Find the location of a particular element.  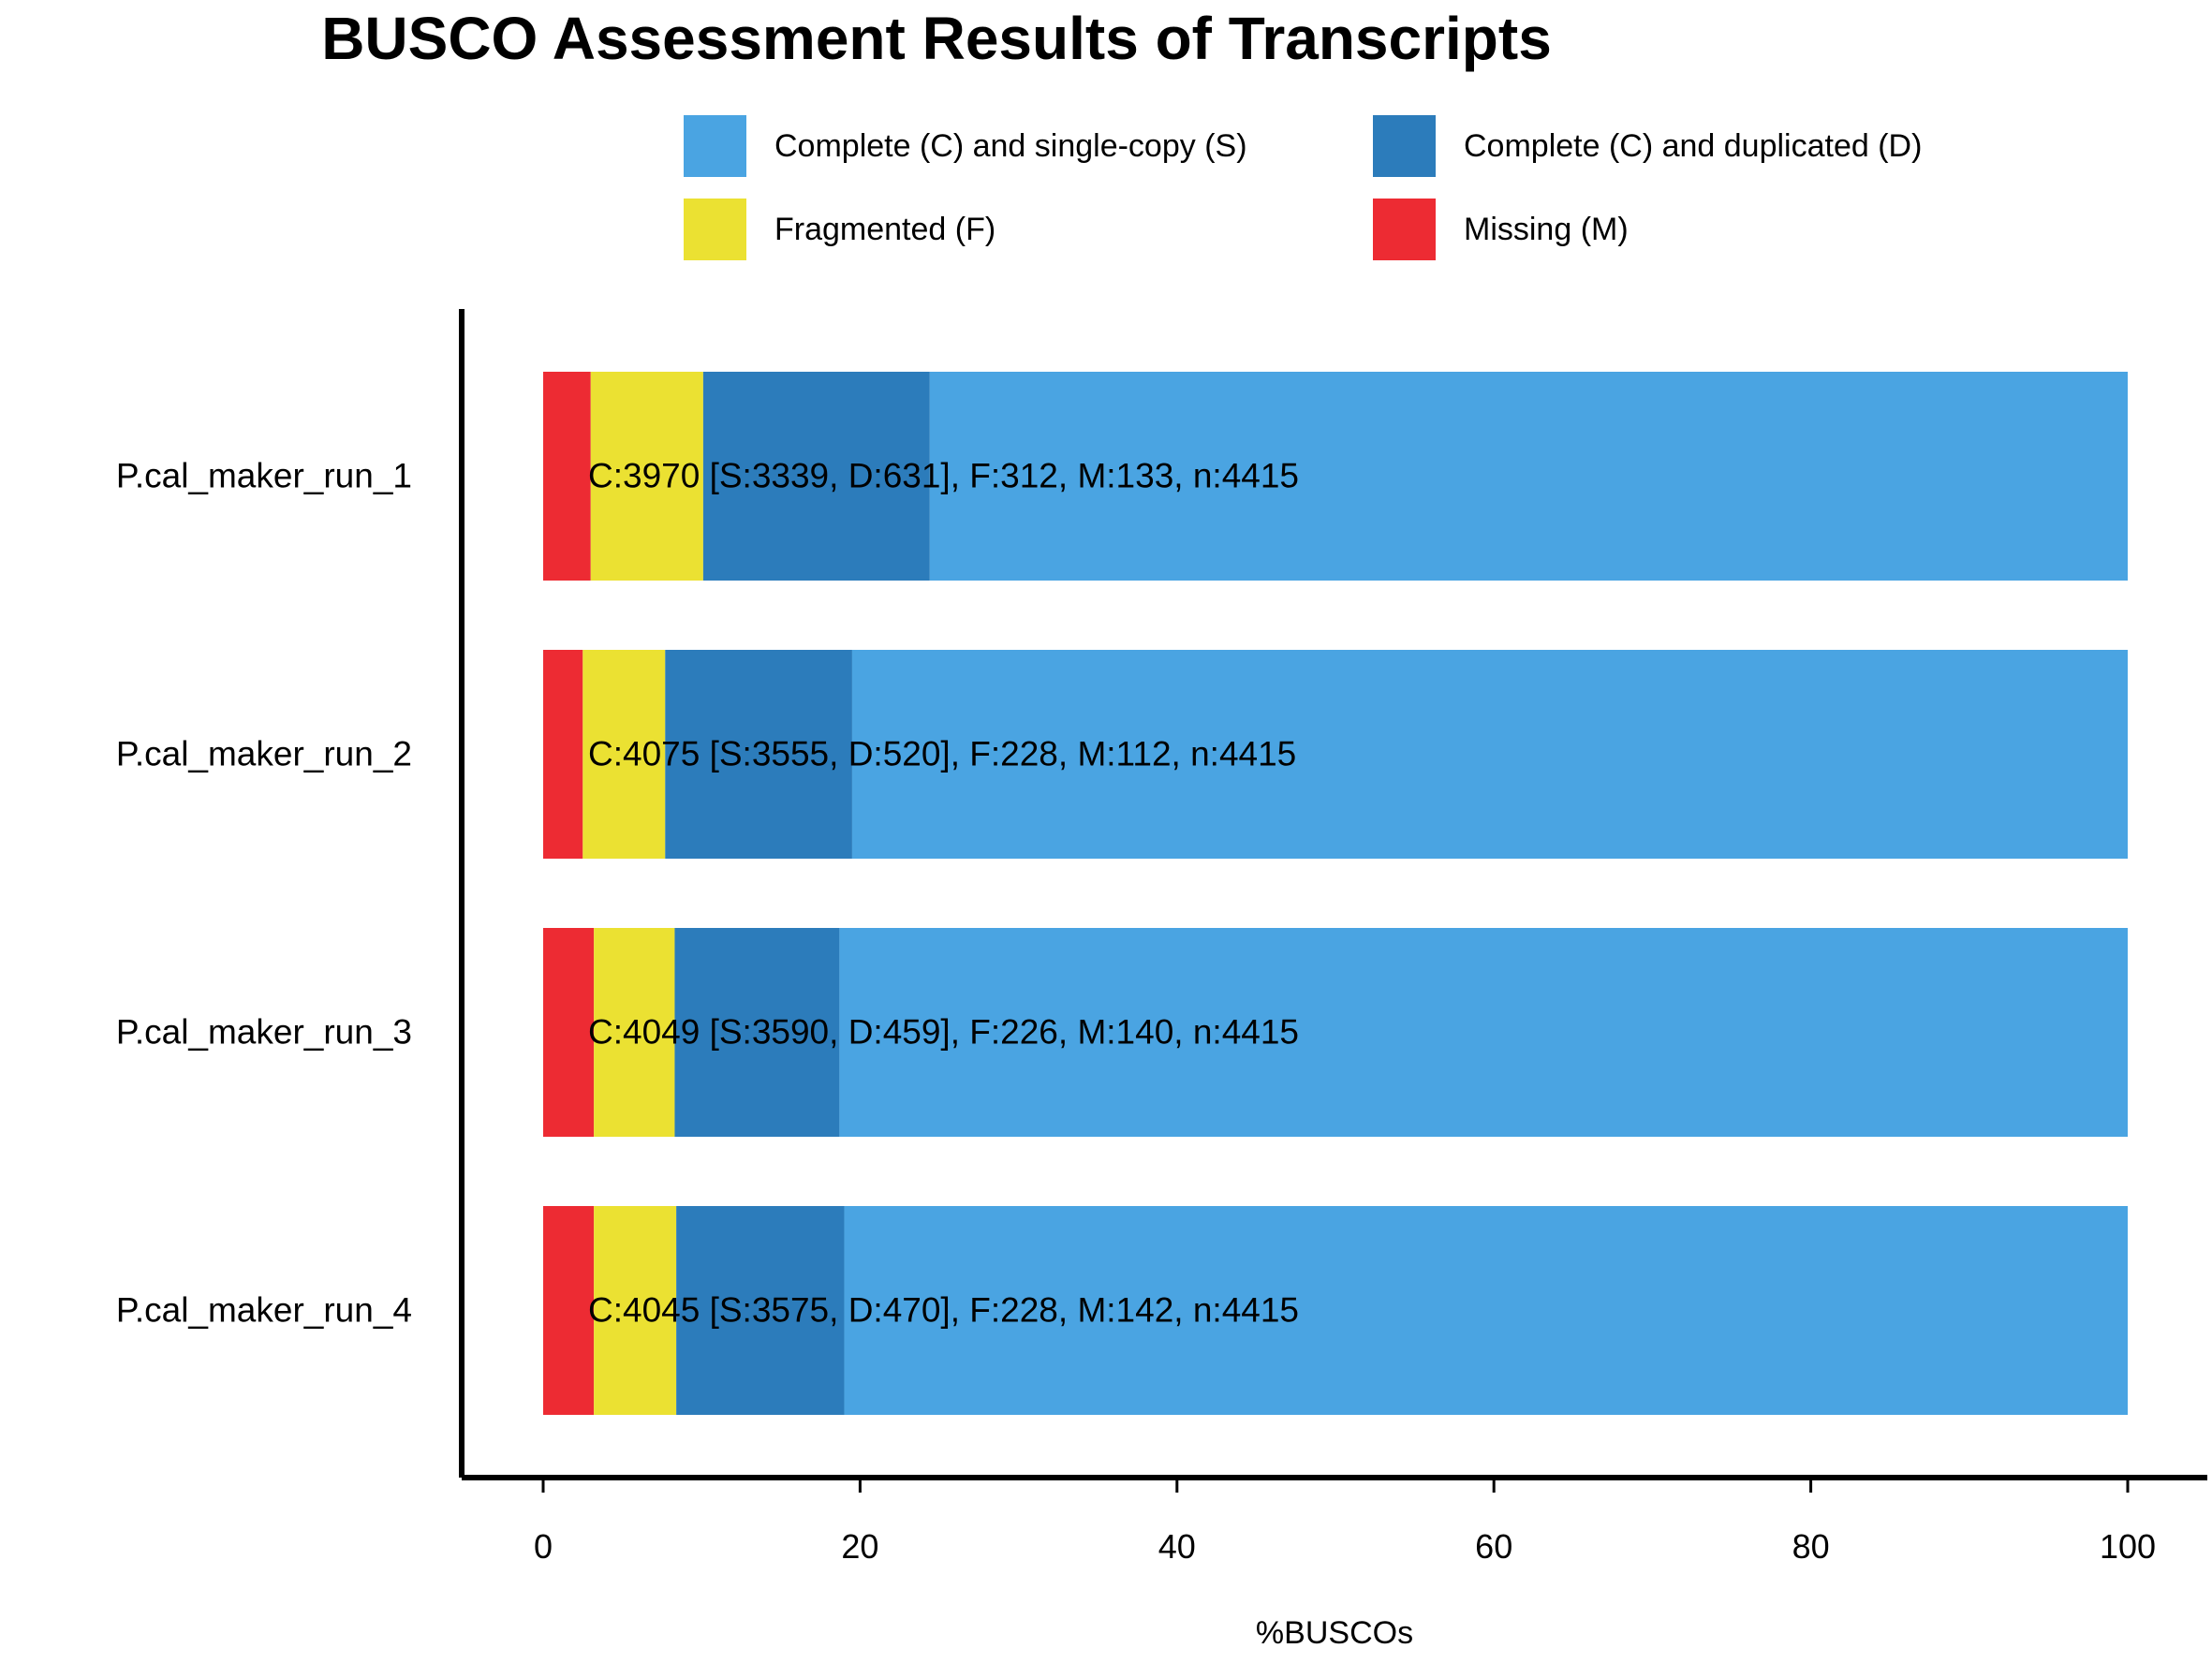

category-label: P.cal_maker_run_1 is located at coordinates (264, 476).